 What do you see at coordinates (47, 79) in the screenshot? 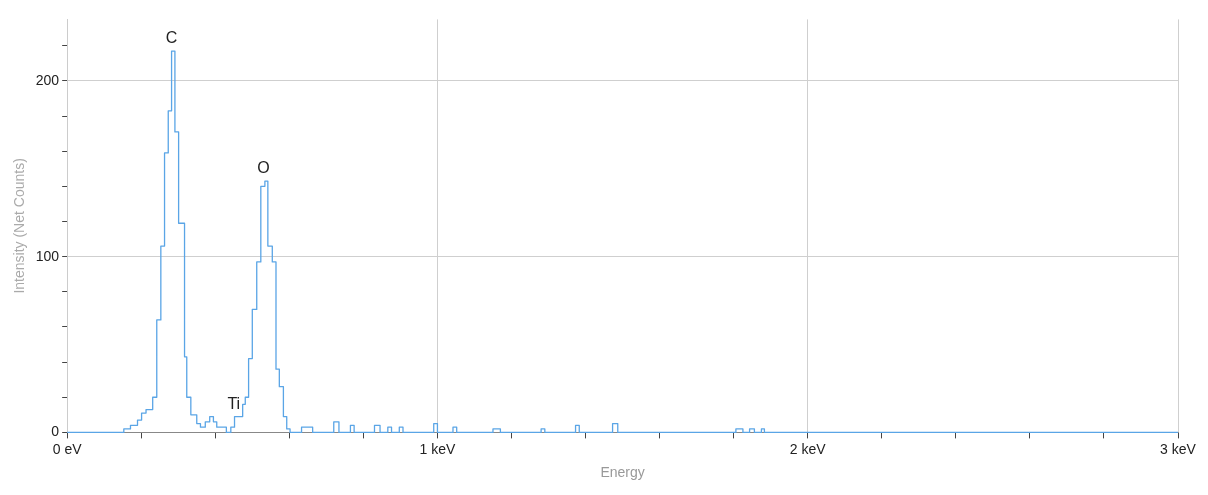
I see `y-tick-label: 200` at bounding box center [47, 79].